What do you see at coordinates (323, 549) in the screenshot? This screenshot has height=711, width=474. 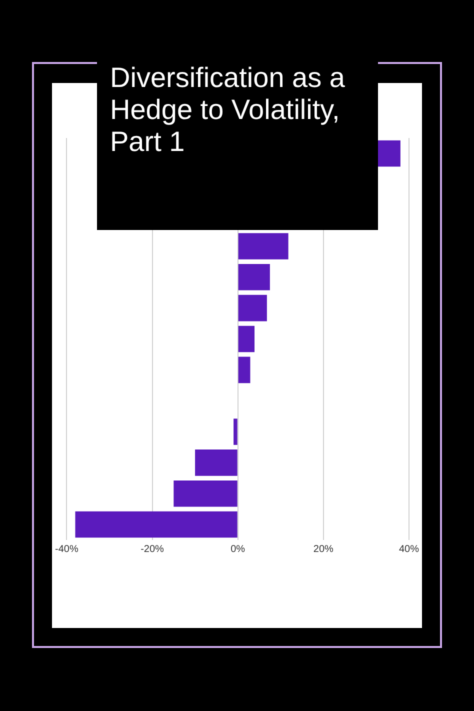 I see `x-tick-label: 20%` at bounding box center [323, 549].